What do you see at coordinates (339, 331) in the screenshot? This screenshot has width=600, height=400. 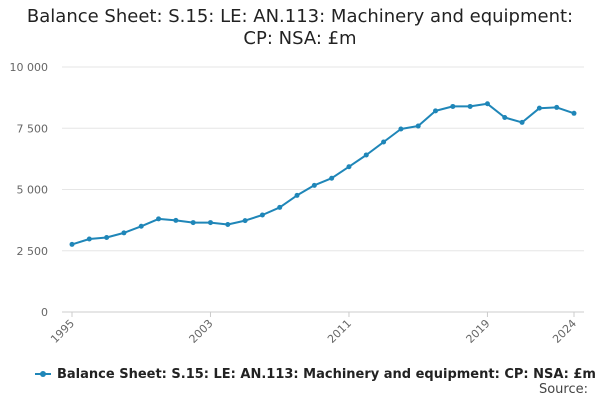 I see `x-tick-label: 2011` at bounding box center [339, 331].